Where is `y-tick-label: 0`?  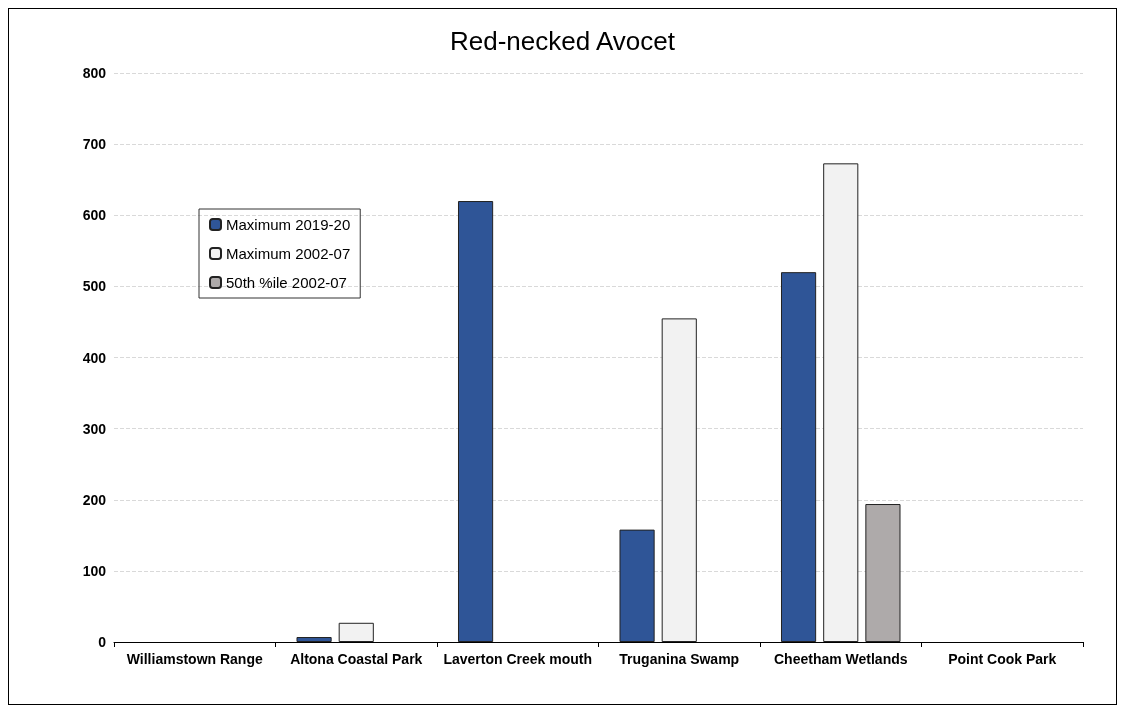
y-tick-label: 0 is located at coordinates (102, 642).